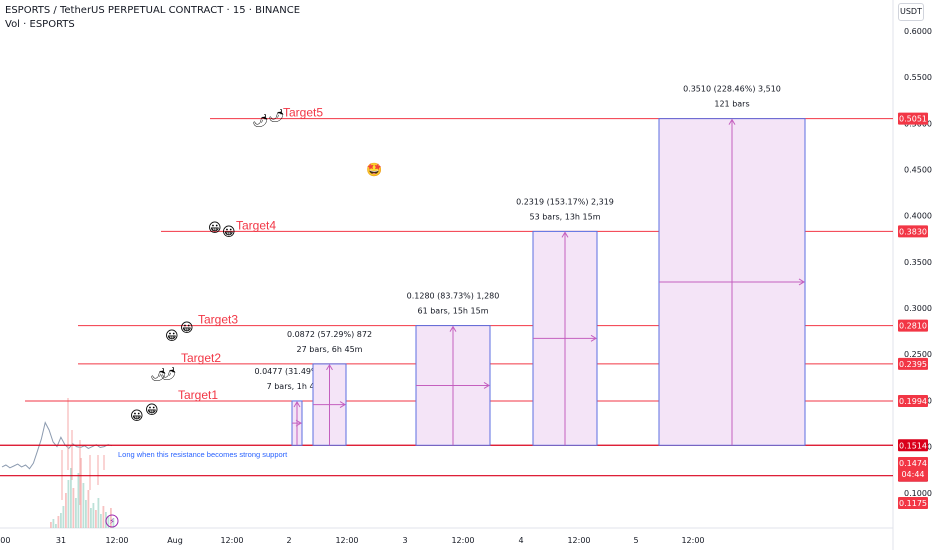 The image size is (932, 550). What do you see at coordinates (918, 216) in the screenshot?
I see `y-tick-label: 0.4000` at bounding box center [918, 216].